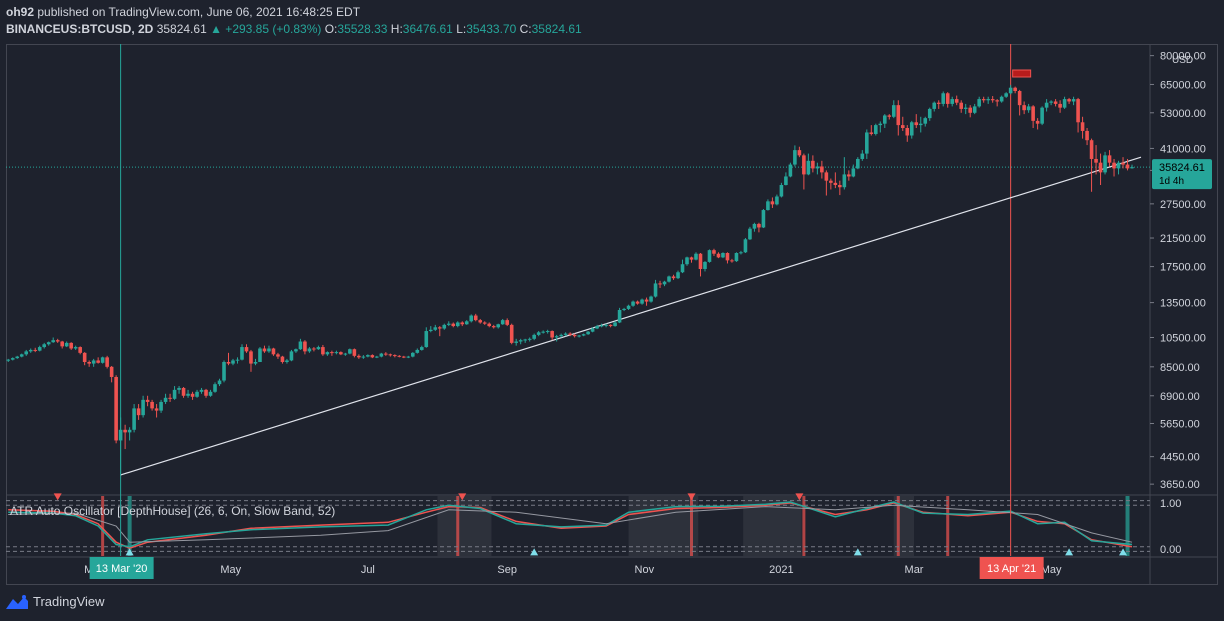  Describe the element at coordinates (69, 601) in the screenshot. I see `tradingview-brand: TradingView` at that location.